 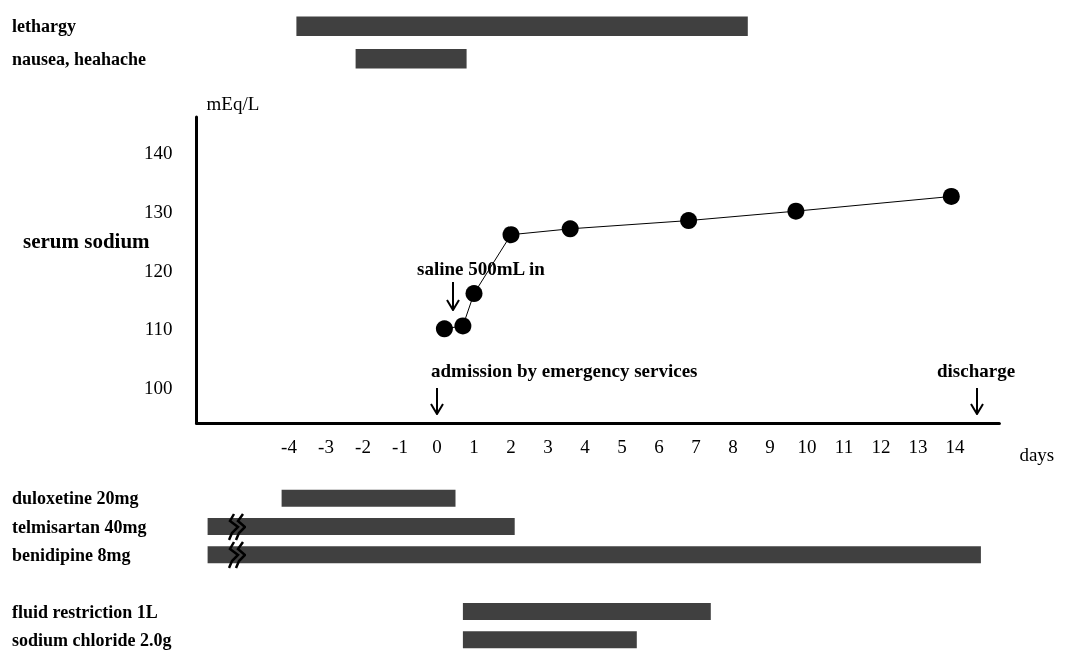 What do you see at coordinates (158, 270) in the screenshot?
I see `y-tick-label: 120` at bounding box center [158, 270].